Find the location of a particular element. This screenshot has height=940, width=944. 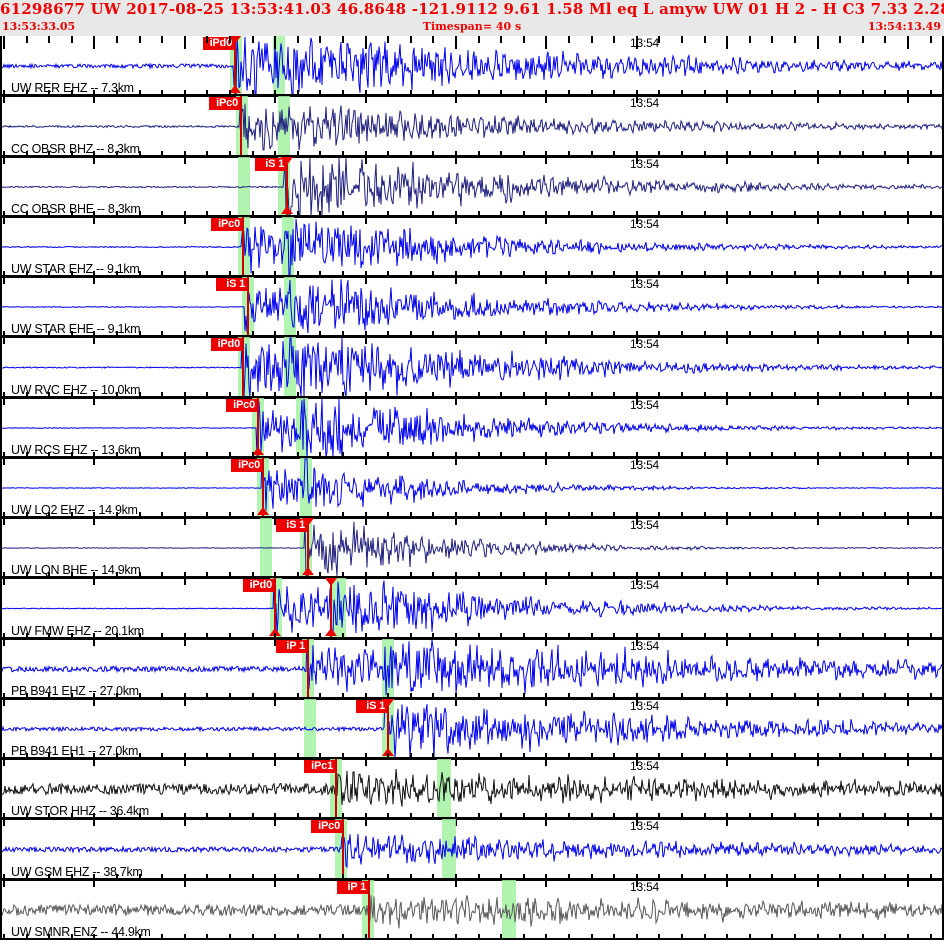

trace-row: iP 1 13:54 PB B941 EHZ -- 27.0km is located at coordinates (472, 669).